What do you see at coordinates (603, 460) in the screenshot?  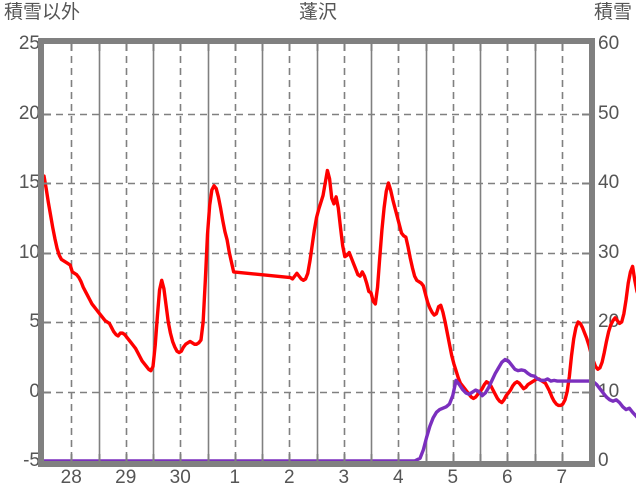 I see `right-axis-tick-0: 0` at bounding box center [603, 460].